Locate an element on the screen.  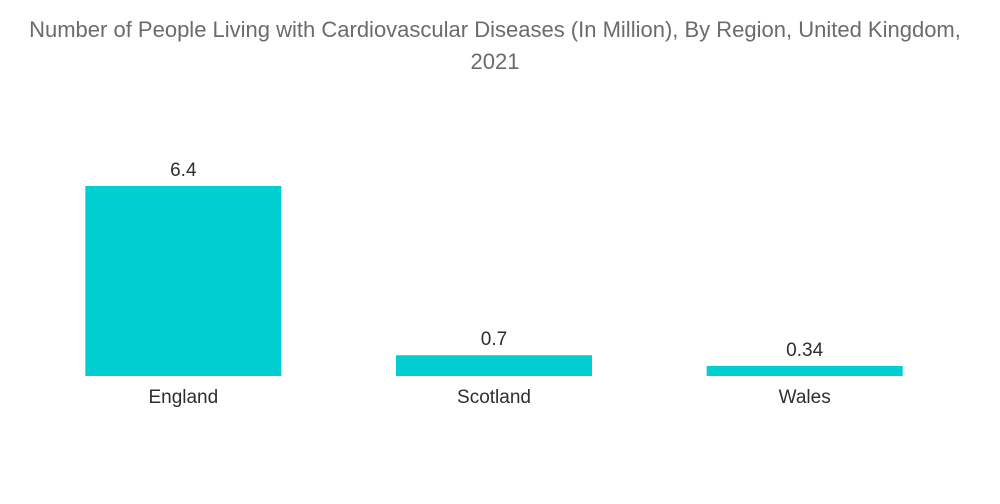
bar-england is located at coordinates (183, 281).